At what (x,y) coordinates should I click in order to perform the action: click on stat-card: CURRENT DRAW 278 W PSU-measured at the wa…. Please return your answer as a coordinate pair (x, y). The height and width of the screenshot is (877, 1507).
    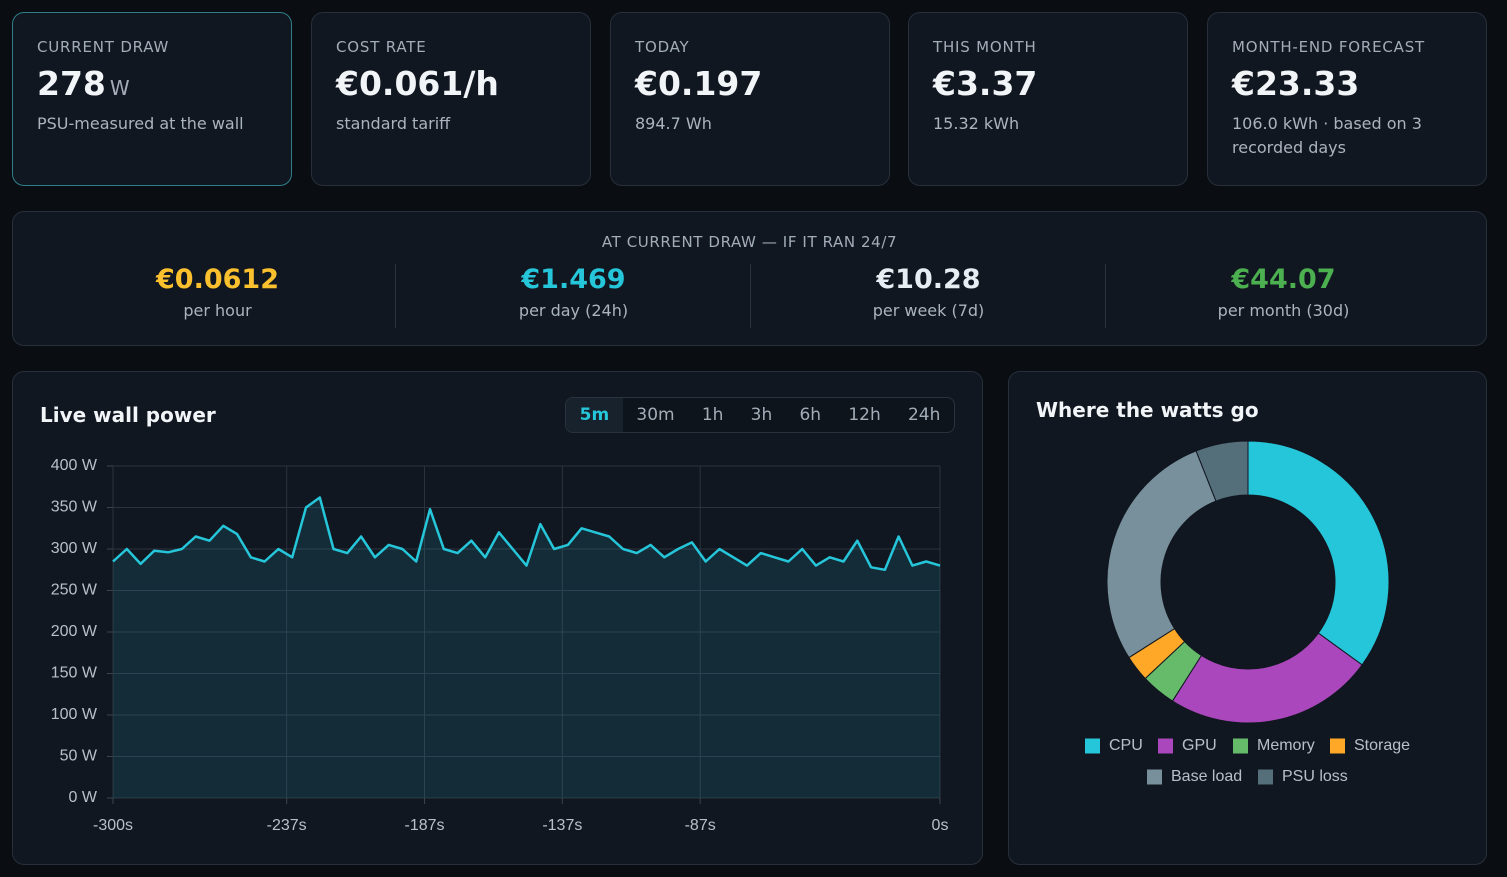
    Looking at the image, I should click on (152, 99).